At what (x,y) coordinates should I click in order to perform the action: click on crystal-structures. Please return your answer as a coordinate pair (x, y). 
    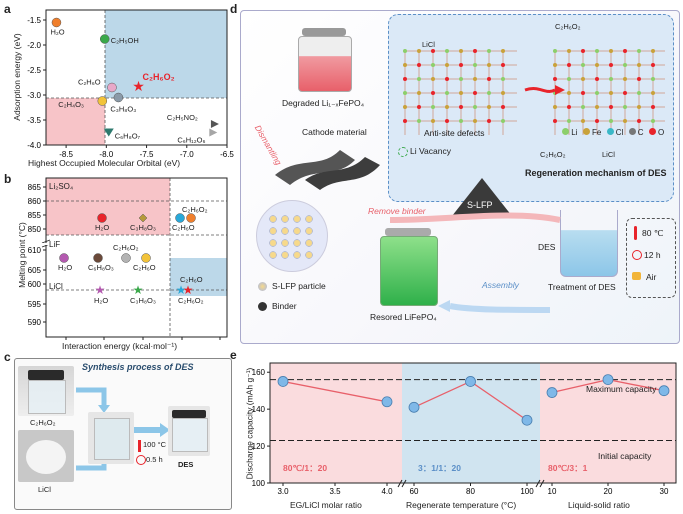
    Looking at the image, I should click on (534, 92).